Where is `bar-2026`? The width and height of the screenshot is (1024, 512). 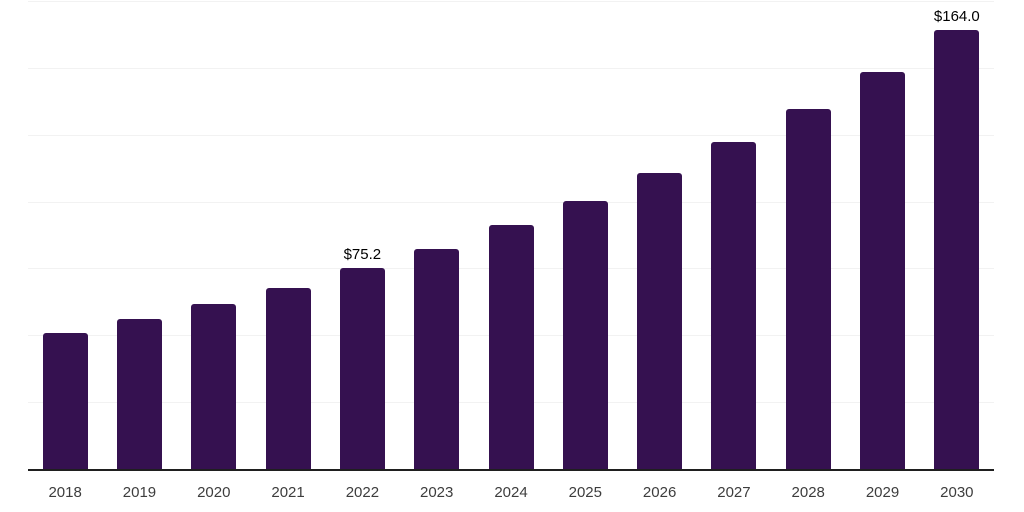 bar-2026 is located at coordinates (660, 320).